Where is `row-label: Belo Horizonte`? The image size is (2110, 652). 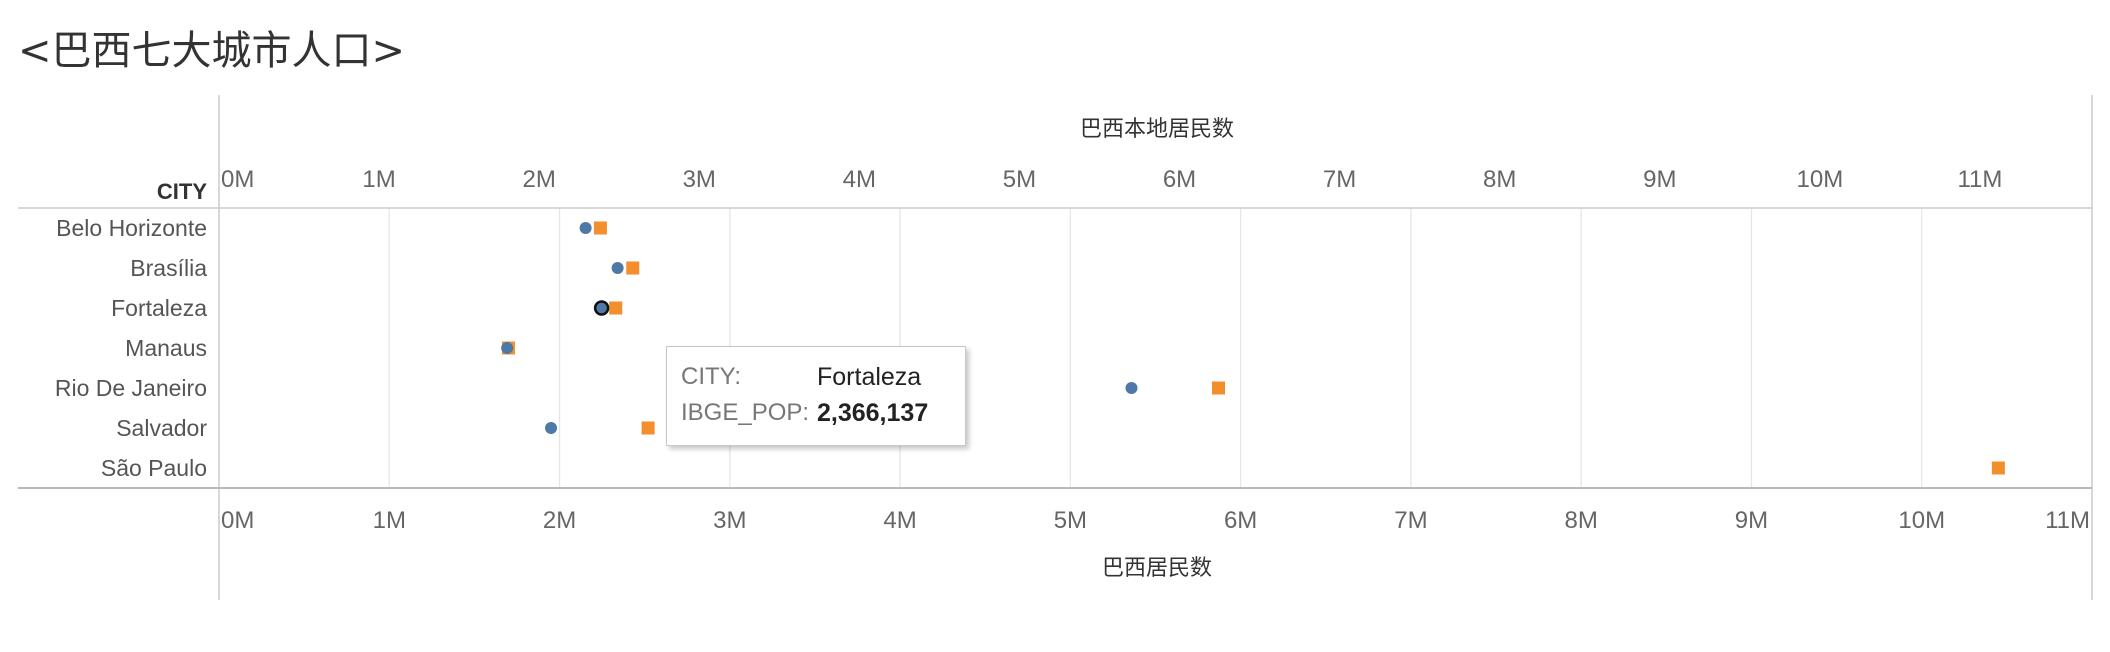 row-label: Belo Horizonte is located at coordinates (131, 228).